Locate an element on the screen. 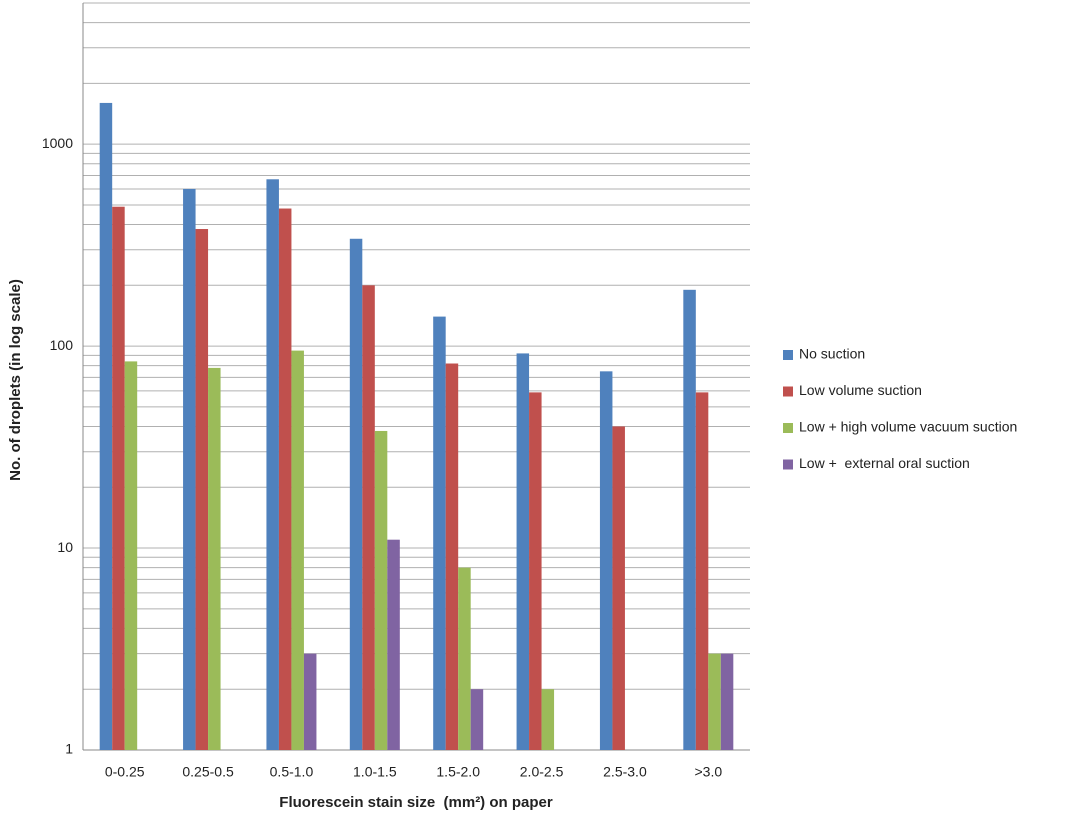 This screenshot has width=1084, height=821. y-tick-label: 100 is located at coordinates (62, 345).